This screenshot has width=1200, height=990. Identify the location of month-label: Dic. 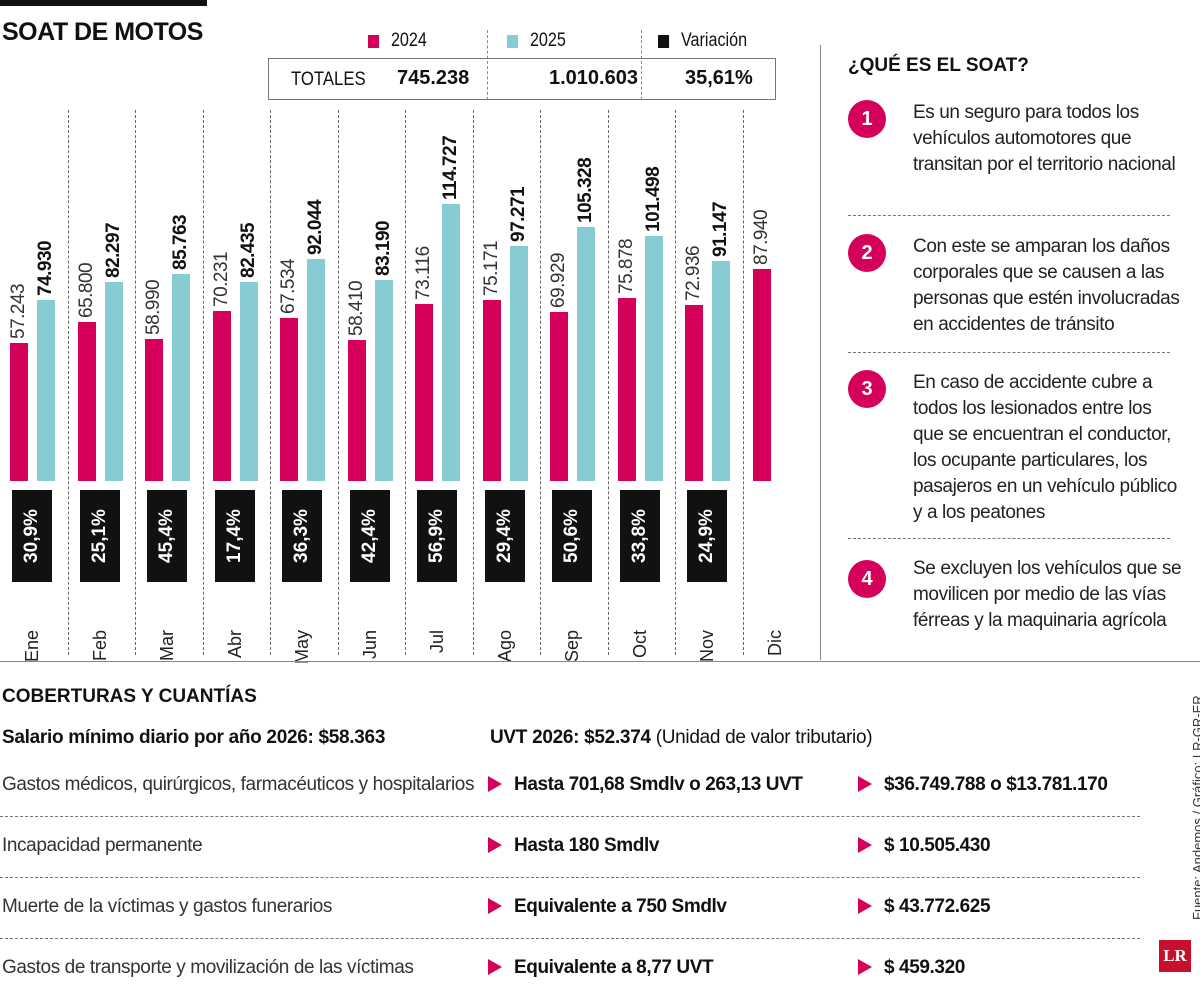
(774, 643).